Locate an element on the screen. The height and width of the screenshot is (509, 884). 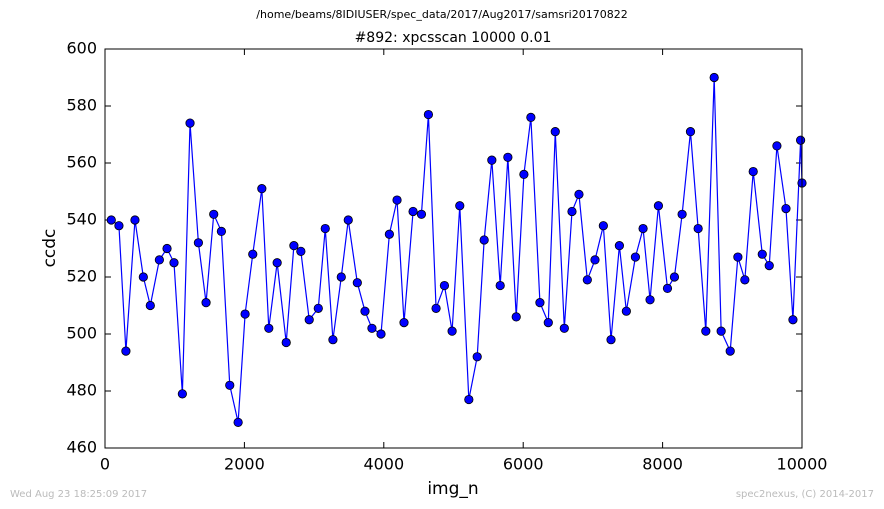
y-tick-label: 540 is located at coordinates (81, 219).